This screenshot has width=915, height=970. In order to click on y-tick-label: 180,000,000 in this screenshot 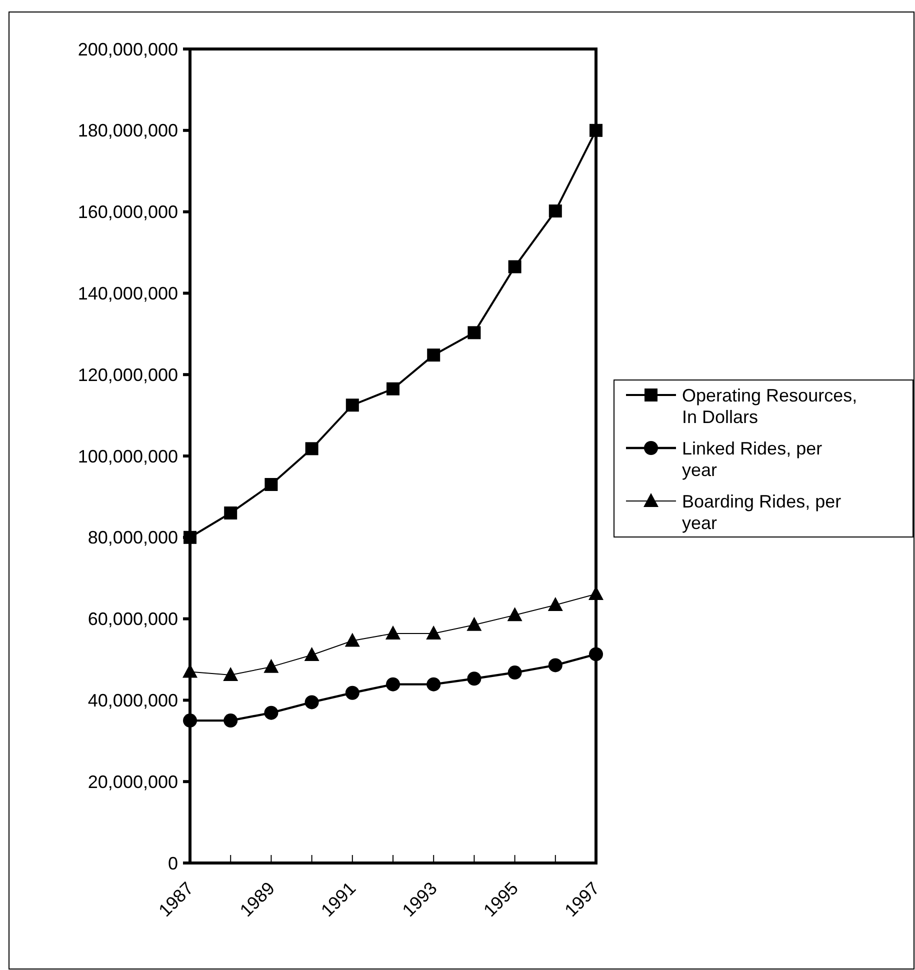, I will do `click(128, 130)`.